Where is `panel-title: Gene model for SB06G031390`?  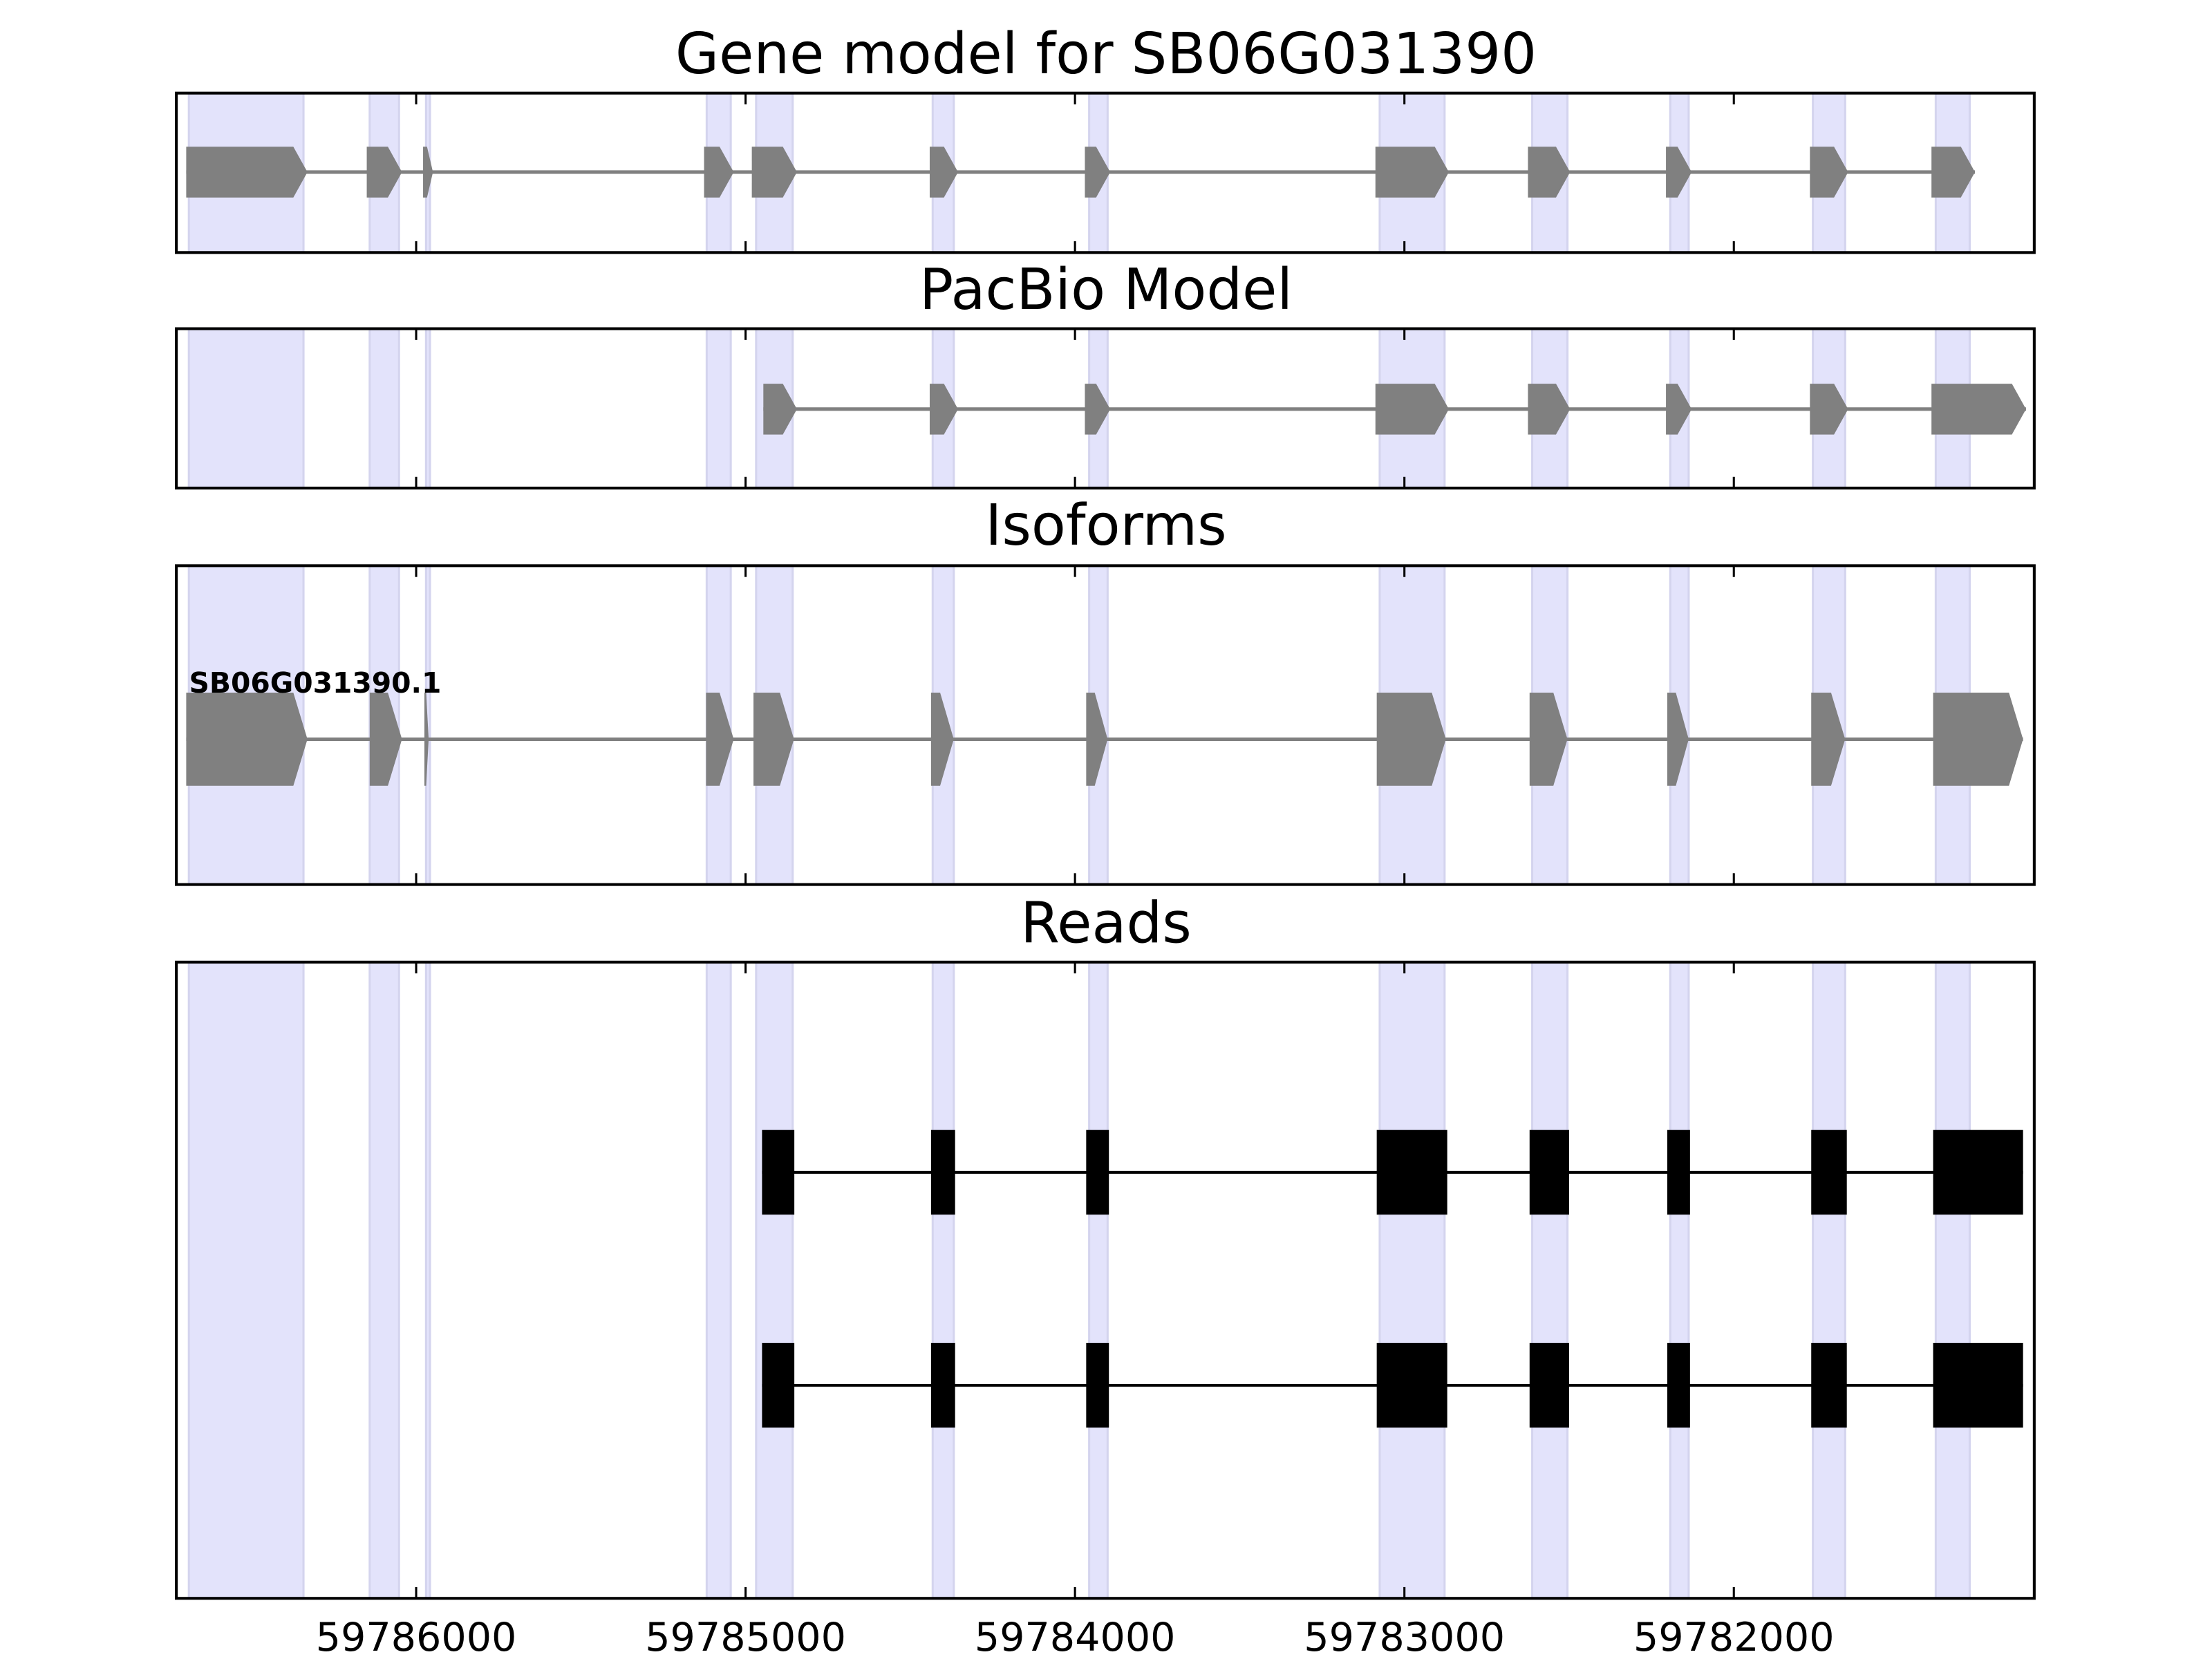
panel-title: Gene model for SB06G031390 is located at coordinates (1106, 54).